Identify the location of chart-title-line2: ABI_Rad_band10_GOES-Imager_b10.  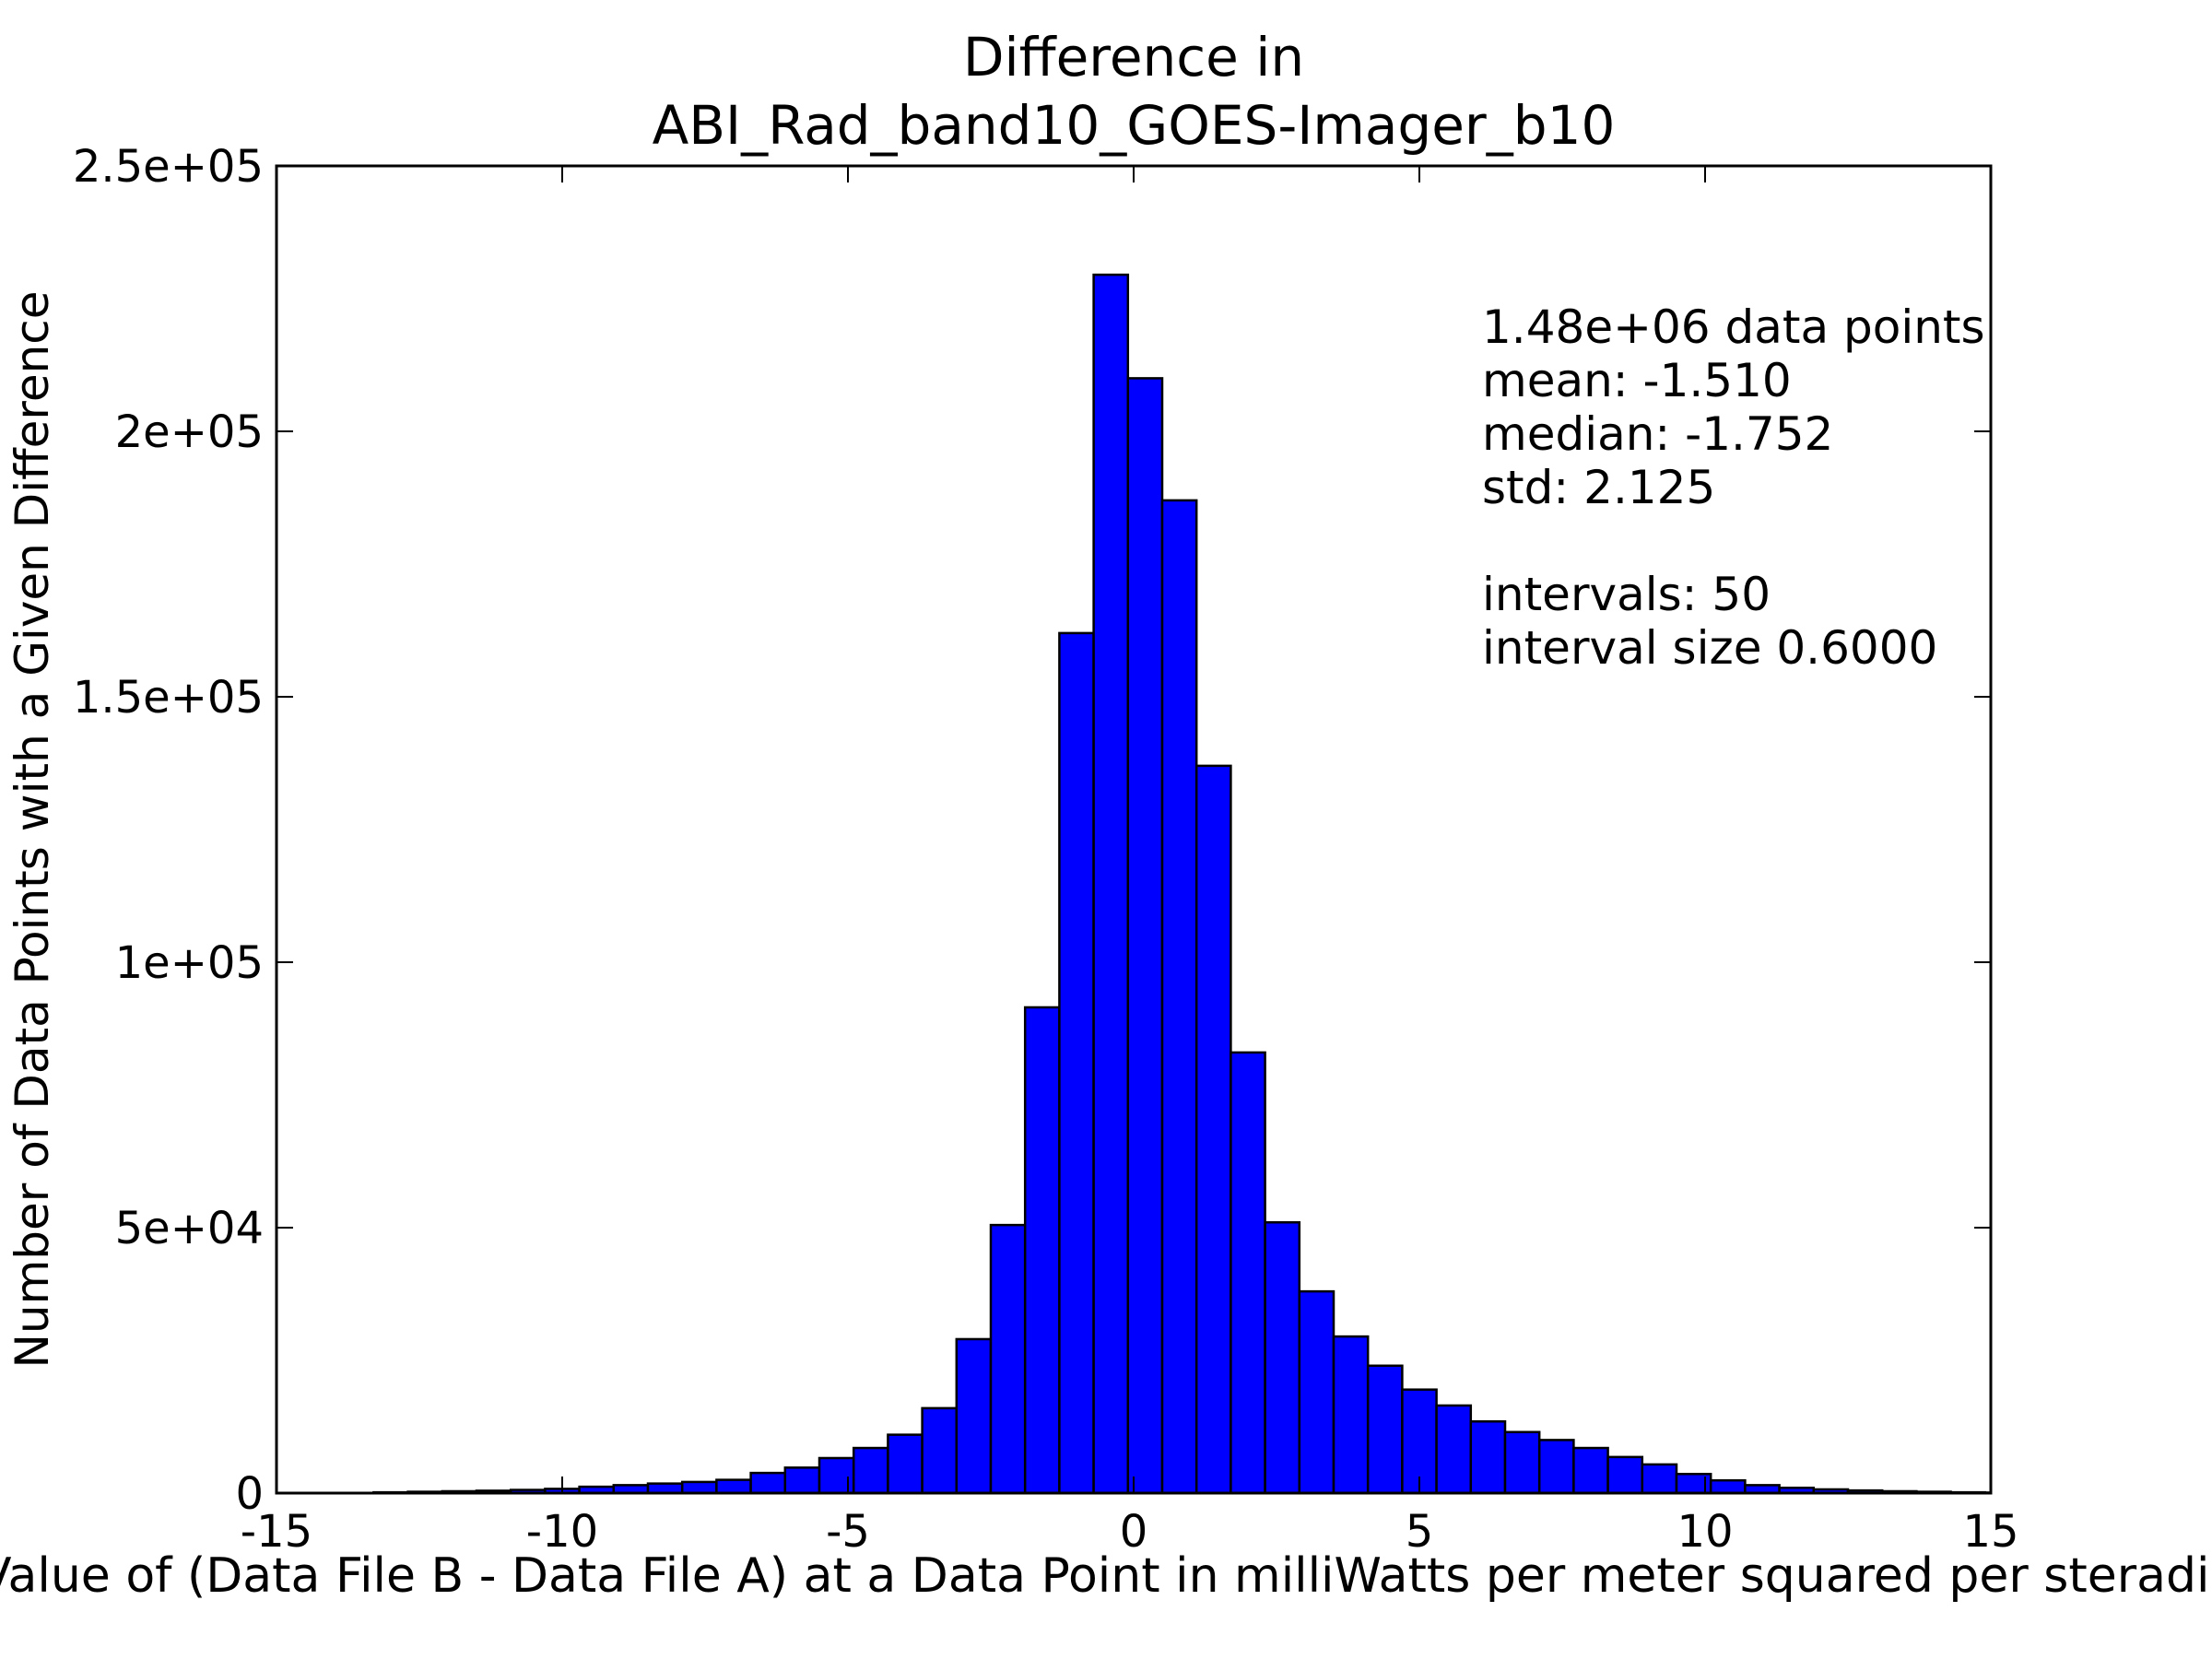
(1134, 125).